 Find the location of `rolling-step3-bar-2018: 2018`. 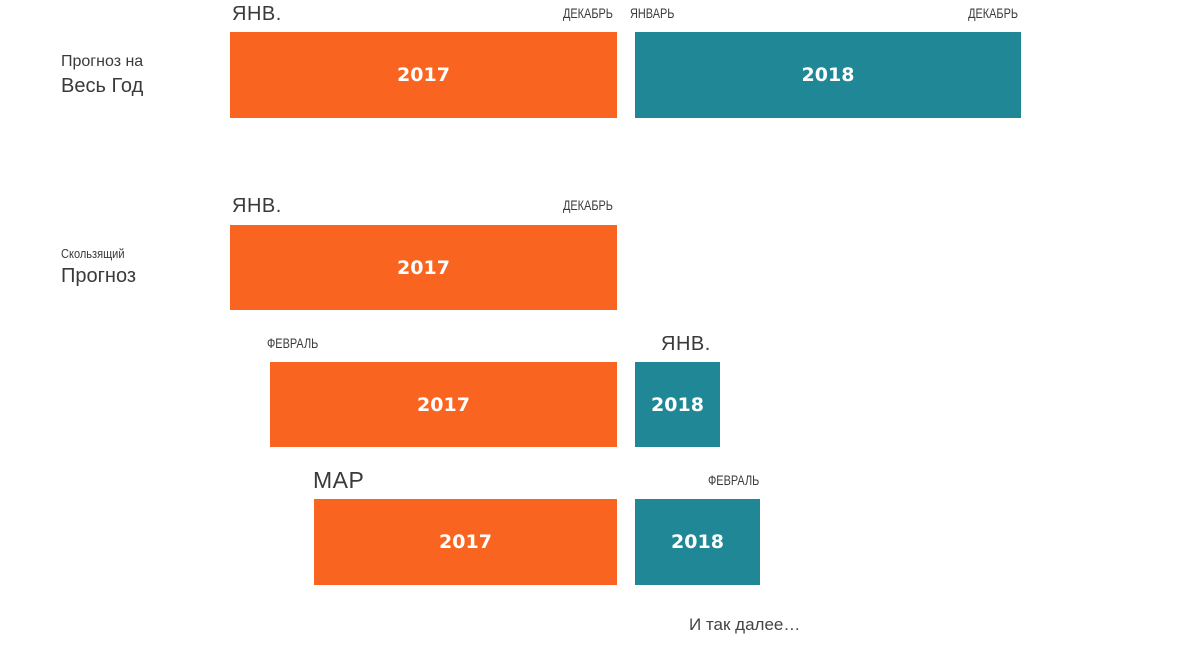

rolling-step3-bar-2018: 2018 is located at coordinates (697, 542).